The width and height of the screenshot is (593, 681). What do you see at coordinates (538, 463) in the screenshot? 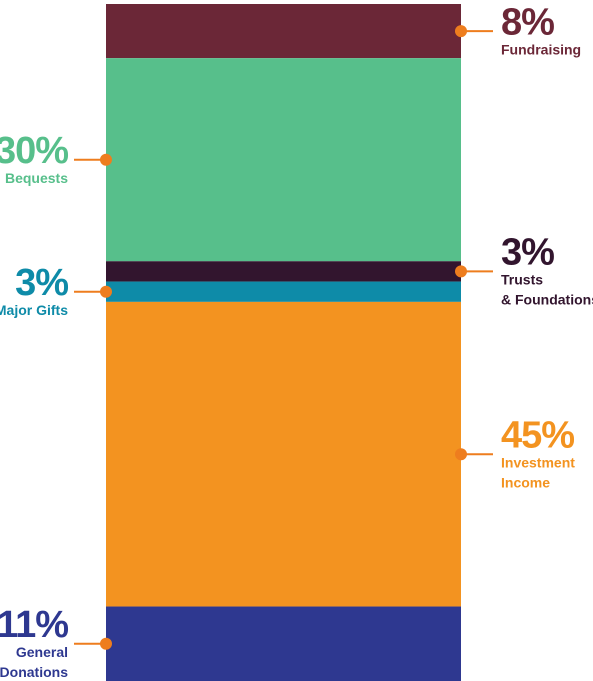
I see `category-label-investment-income: Investment` at bounding box center [538, 463].